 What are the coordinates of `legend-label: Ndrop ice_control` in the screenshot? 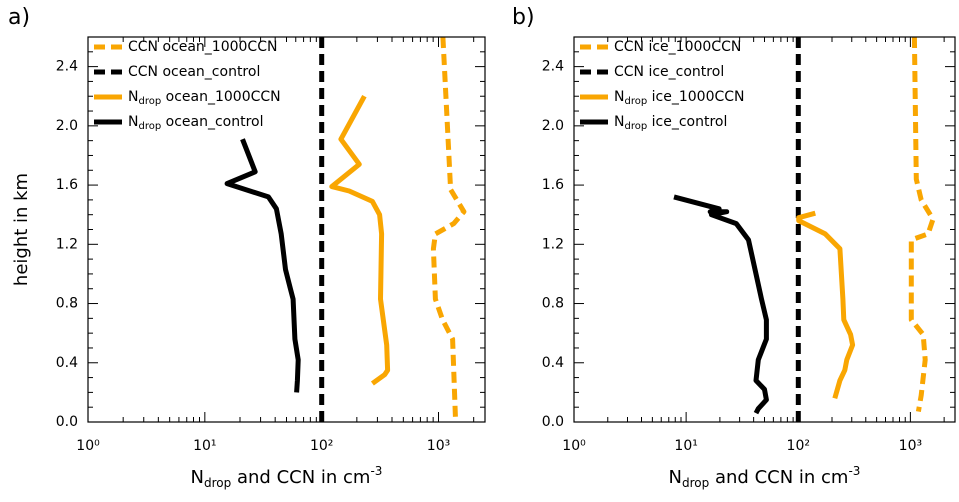 It's located at (670, 123).